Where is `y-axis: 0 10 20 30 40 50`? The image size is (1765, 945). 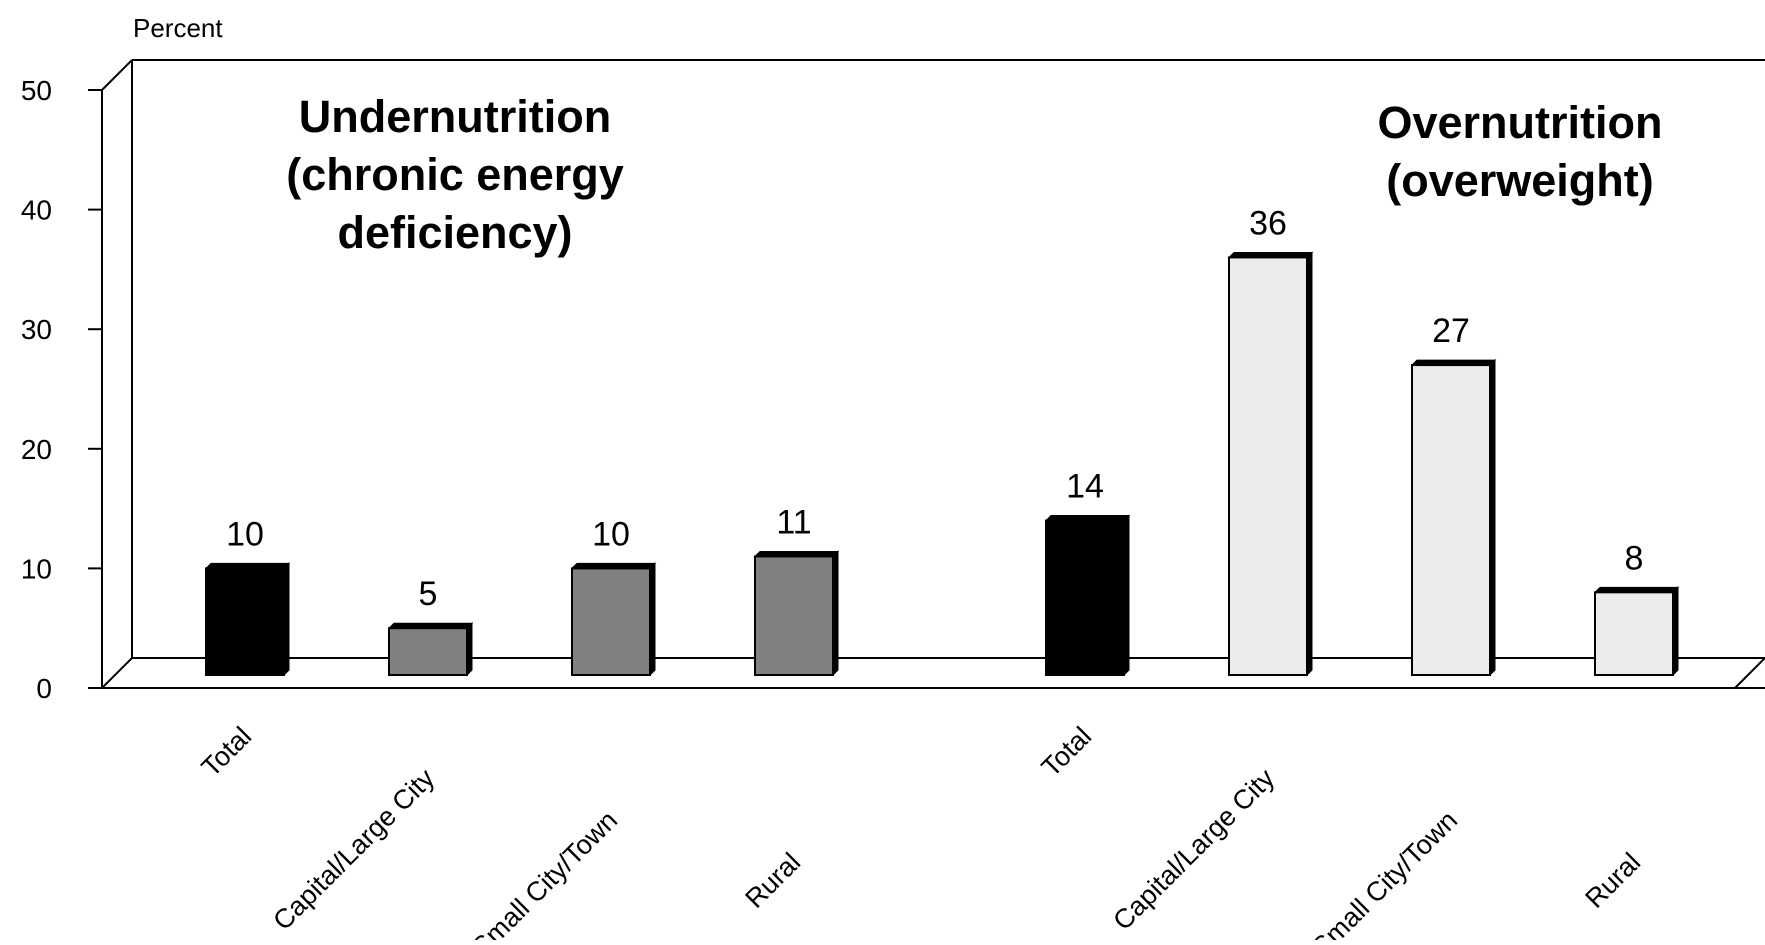
y-axis: 0 10 20 30 40 50 is located at coordinates (61, 389).